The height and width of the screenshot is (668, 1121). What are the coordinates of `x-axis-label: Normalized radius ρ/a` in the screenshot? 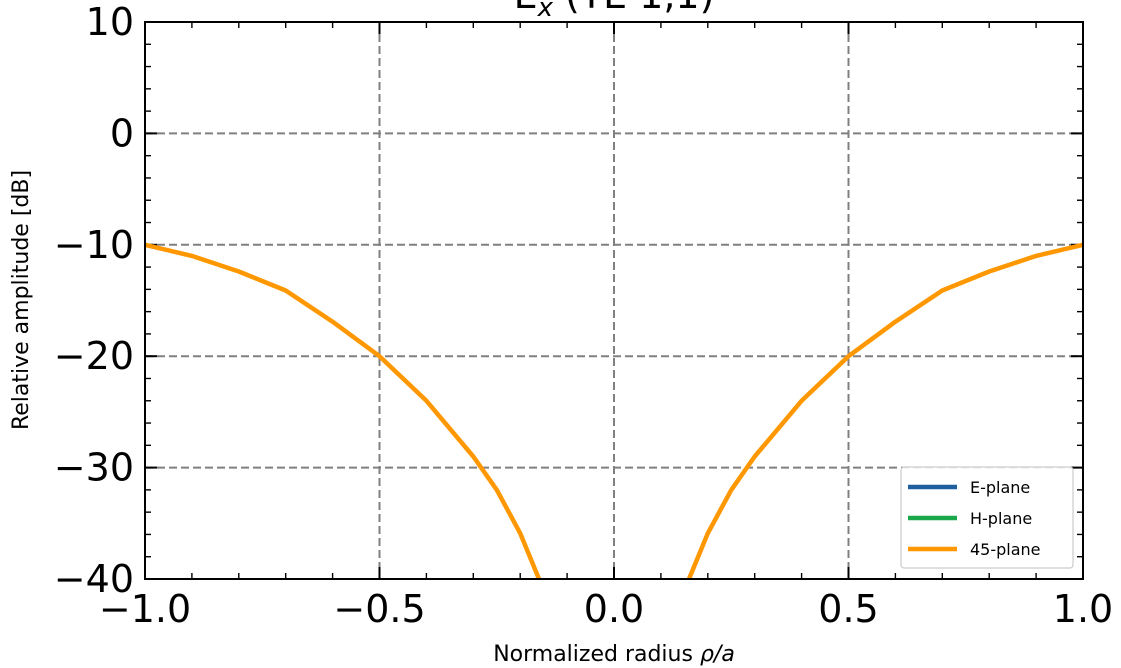 It's located at (614, 654).